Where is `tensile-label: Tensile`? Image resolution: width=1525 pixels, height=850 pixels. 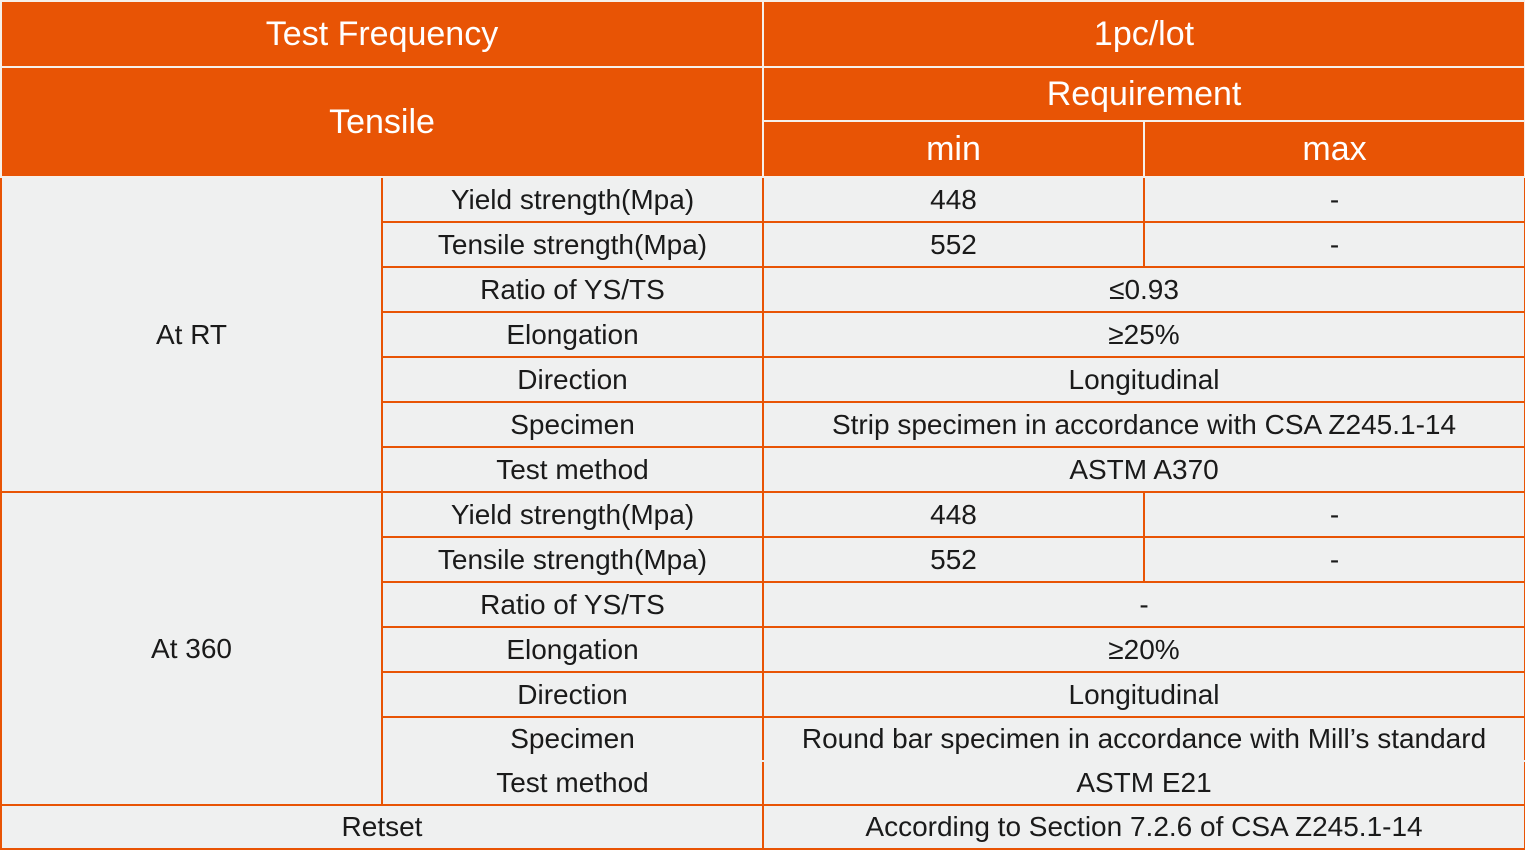 tensile-label: Tensile is located at coordinates (382, 122).